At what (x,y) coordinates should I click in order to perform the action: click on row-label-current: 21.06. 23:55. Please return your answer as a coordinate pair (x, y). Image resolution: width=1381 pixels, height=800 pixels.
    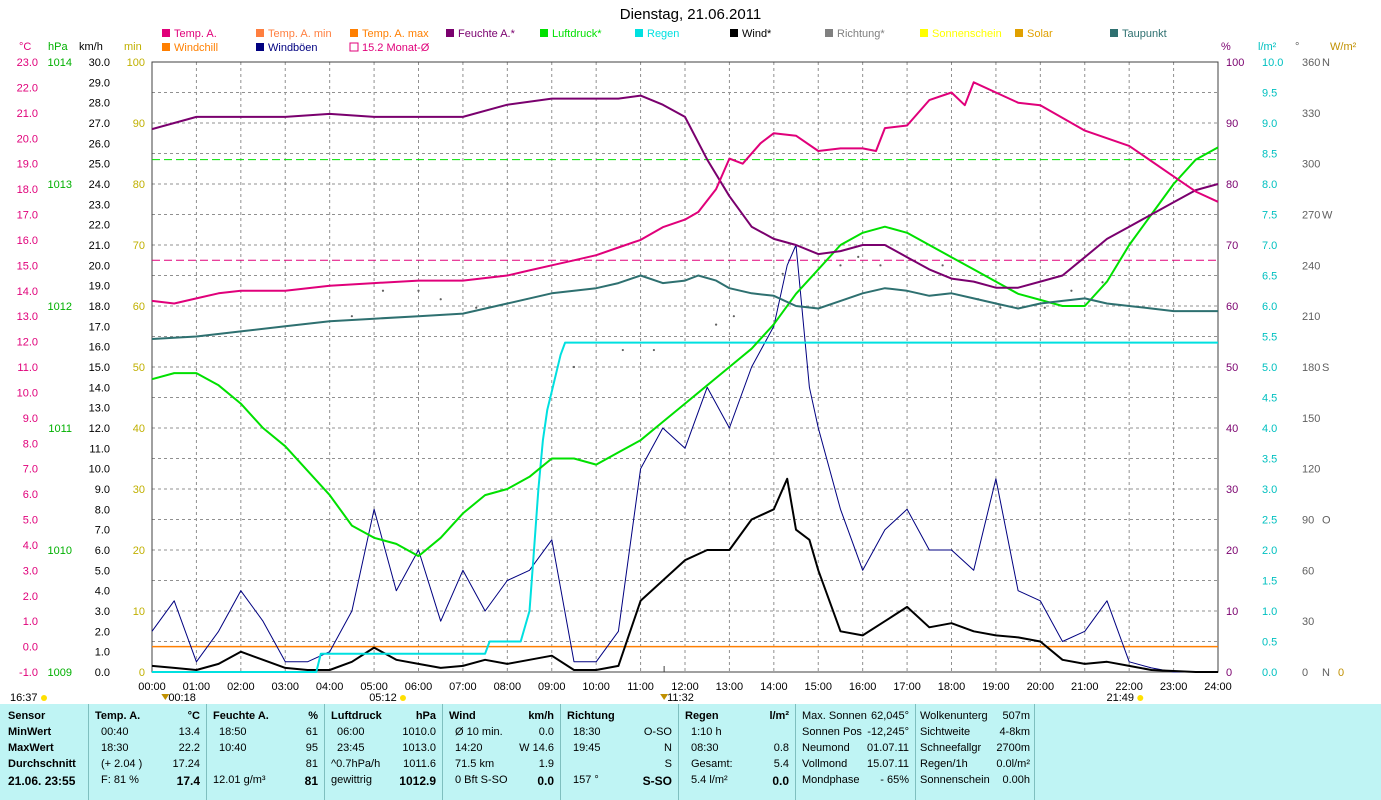
    Looking at the image, I should click on (42, 781).